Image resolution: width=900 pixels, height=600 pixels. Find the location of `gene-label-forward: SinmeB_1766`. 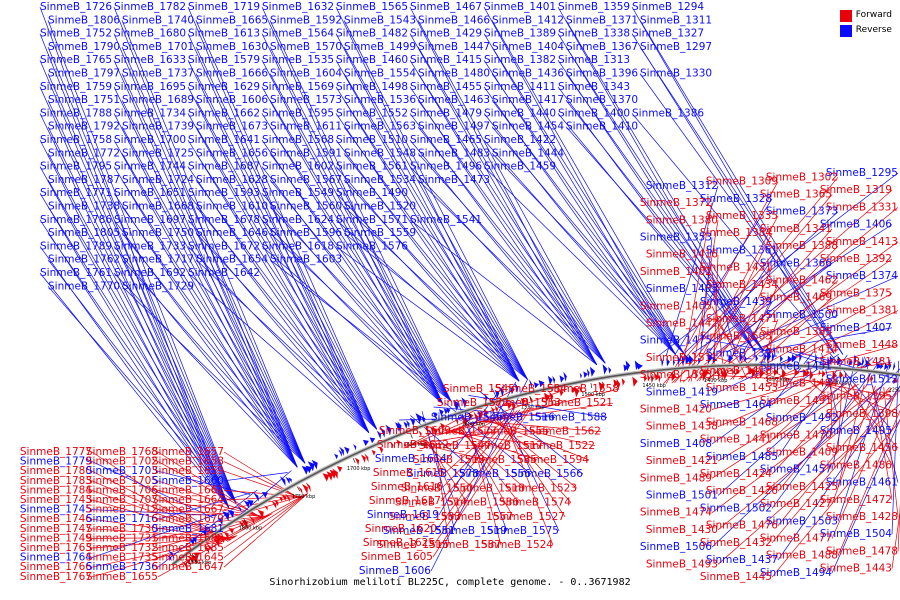

gene-label-forward: SinmeB_1766 is located at coordinates (56, 567).